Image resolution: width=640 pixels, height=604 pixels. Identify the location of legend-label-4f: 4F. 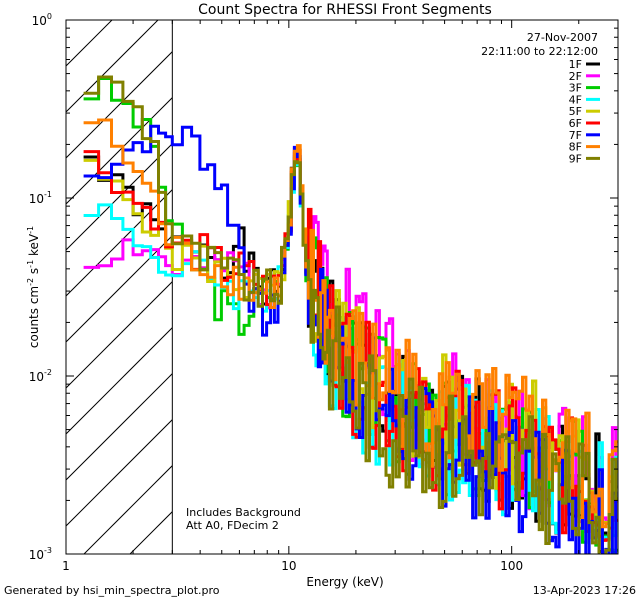
(575, 99).